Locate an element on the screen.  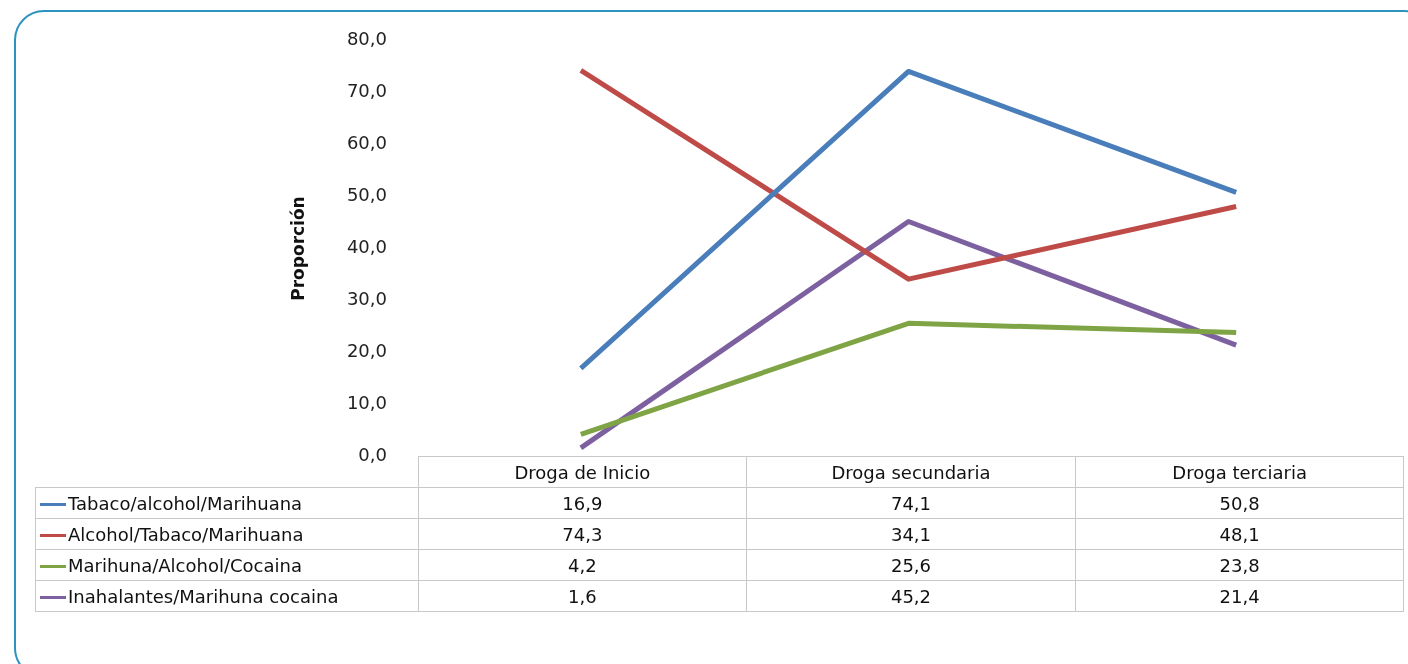
data-label: 48,1 is located at coordinates (1239, 534).